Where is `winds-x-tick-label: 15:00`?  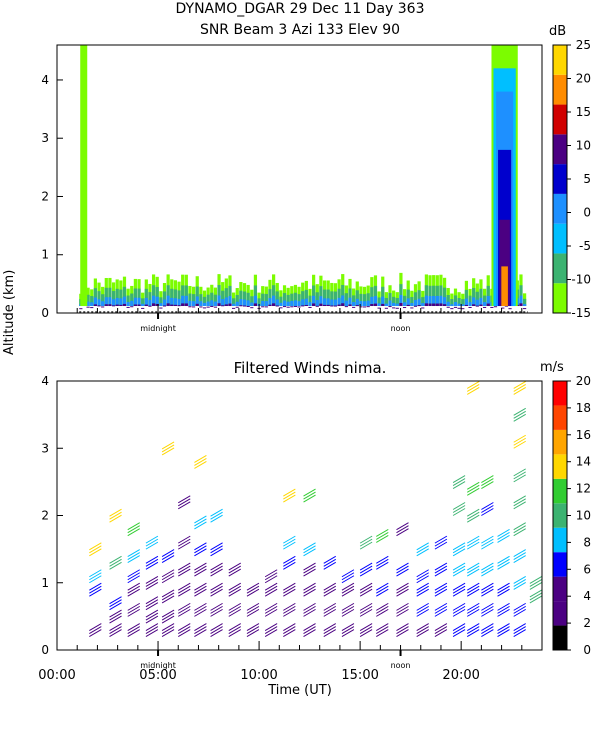
winds-x-tick-label: 15:00 is located at coordinates (359, 675).